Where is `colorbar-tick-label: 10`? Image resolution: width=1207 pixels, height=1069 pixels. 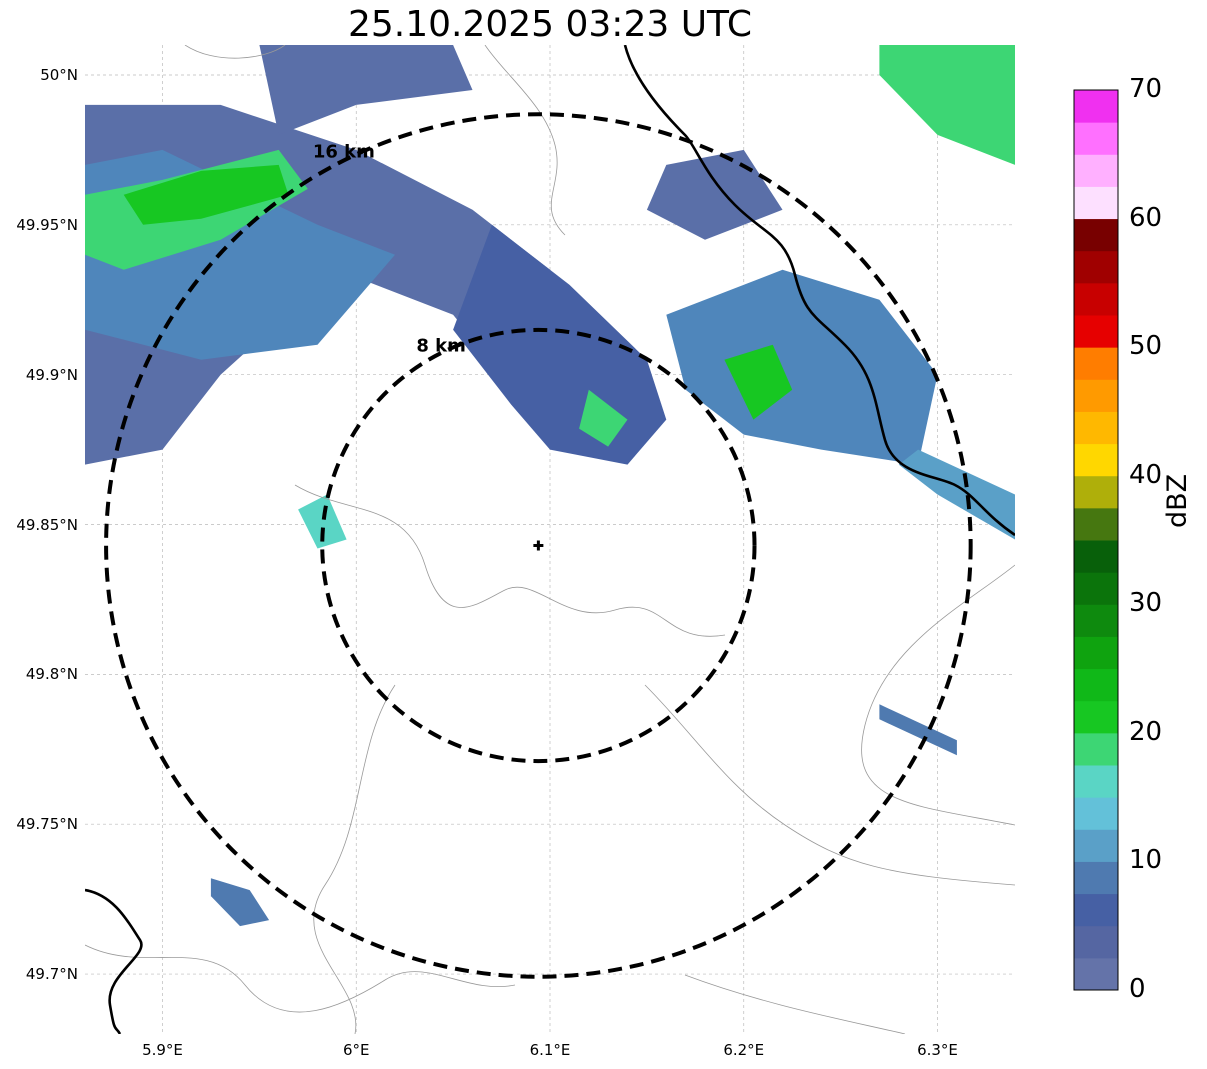
colorbar-tick-label: 10 is located at coordinates (1146, 860).